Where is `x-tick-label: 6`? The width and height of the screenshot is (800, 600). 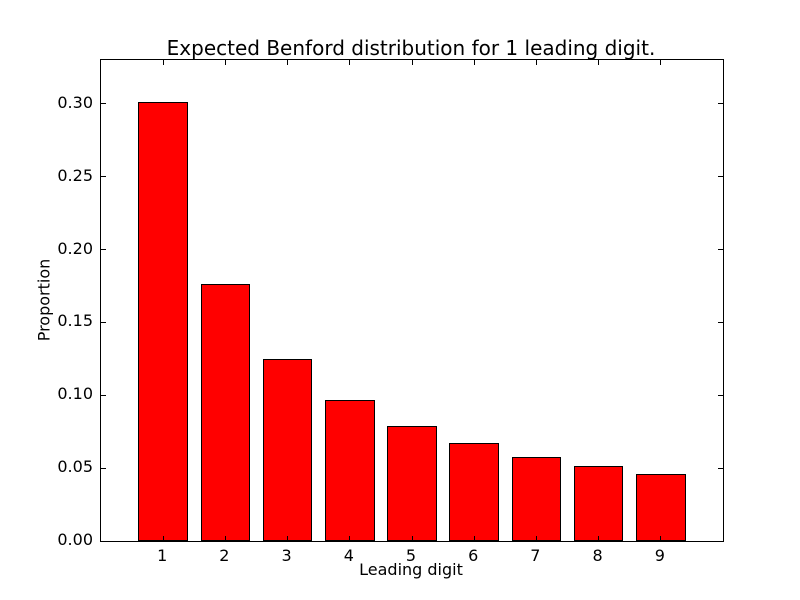
x-tick-label: 6 is located at coordinates (473, 555).